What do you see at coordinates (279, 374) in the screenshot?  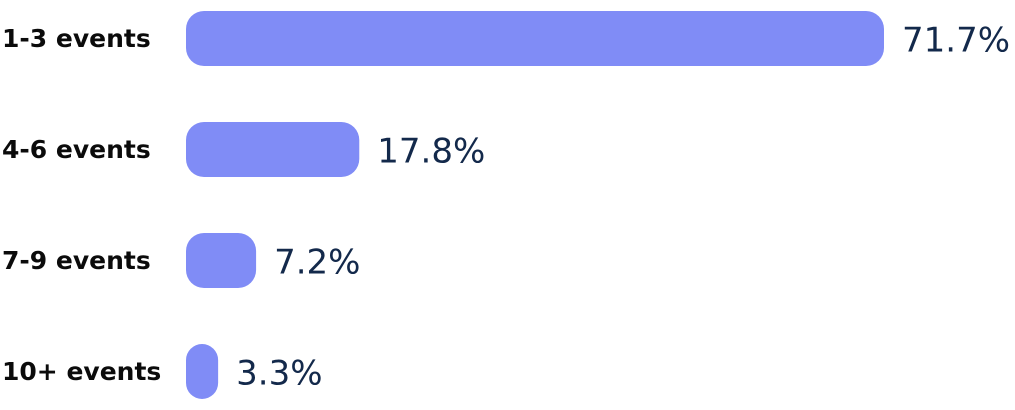 I see `value-label: 3.3%` at bounding box center [279, 374].